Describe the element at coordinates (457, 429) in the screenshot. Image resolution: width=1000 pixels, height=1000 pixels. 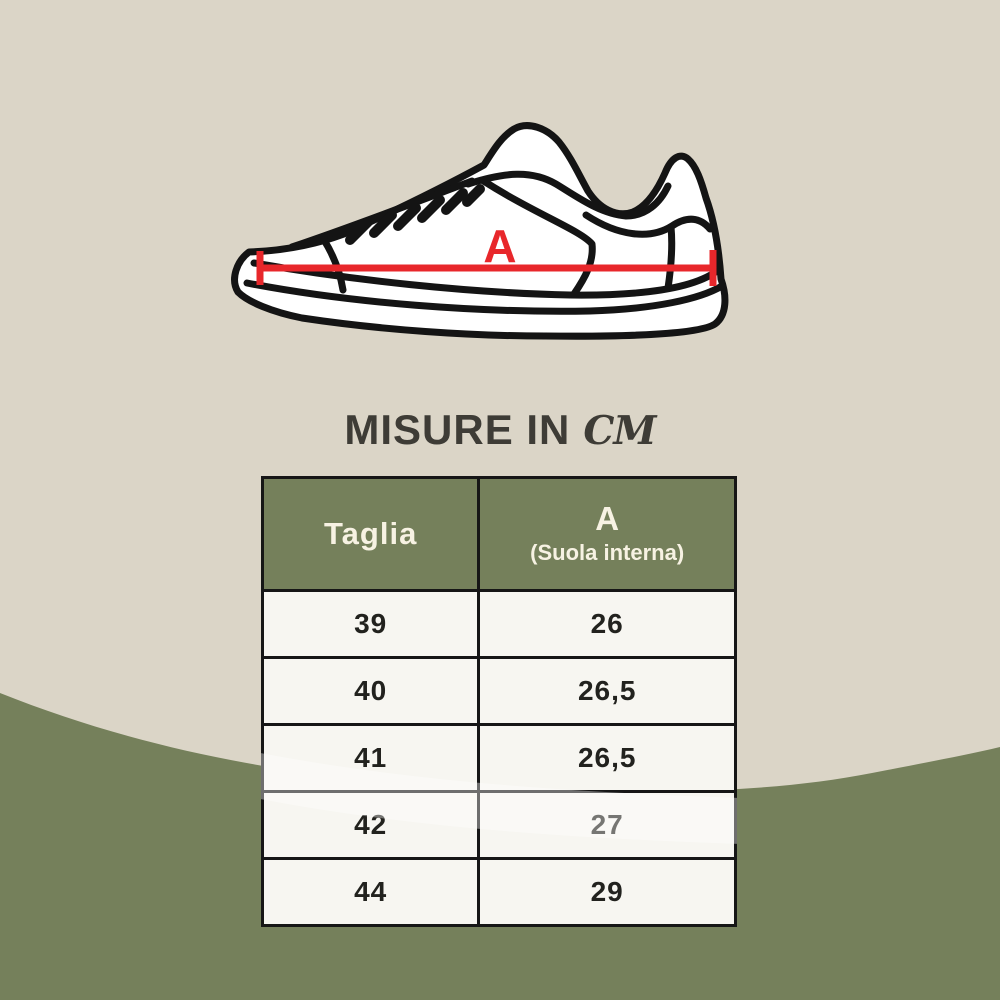
I see `title-text: MISURE IN` at that location.